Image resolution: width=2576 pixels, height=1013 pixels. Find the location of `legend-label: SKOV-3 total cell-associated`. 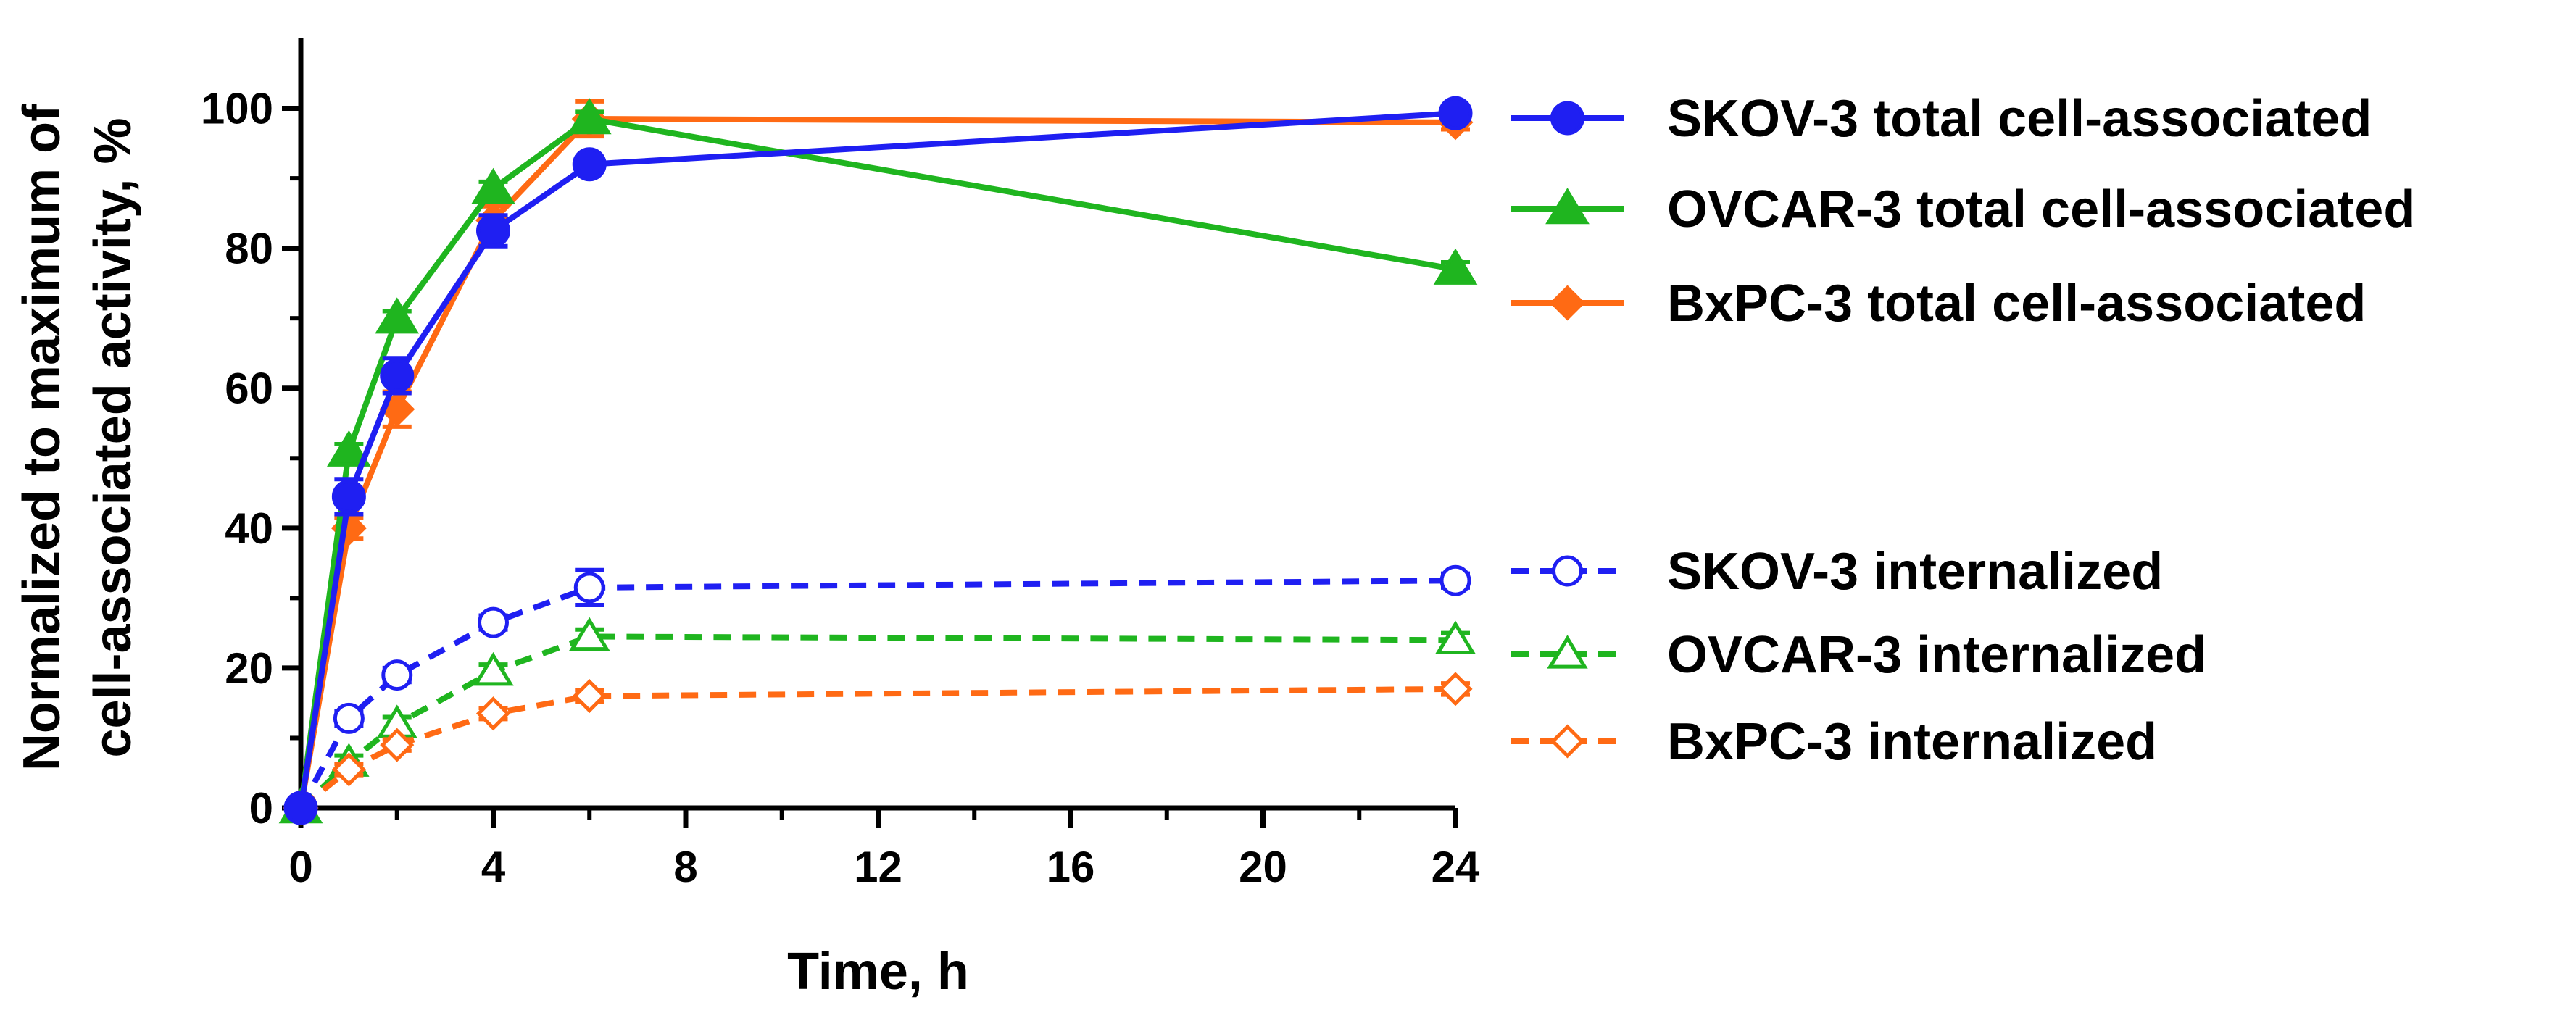

legend-label: SKOV-3 total cell-associated is located at coordinates (2019, 119).